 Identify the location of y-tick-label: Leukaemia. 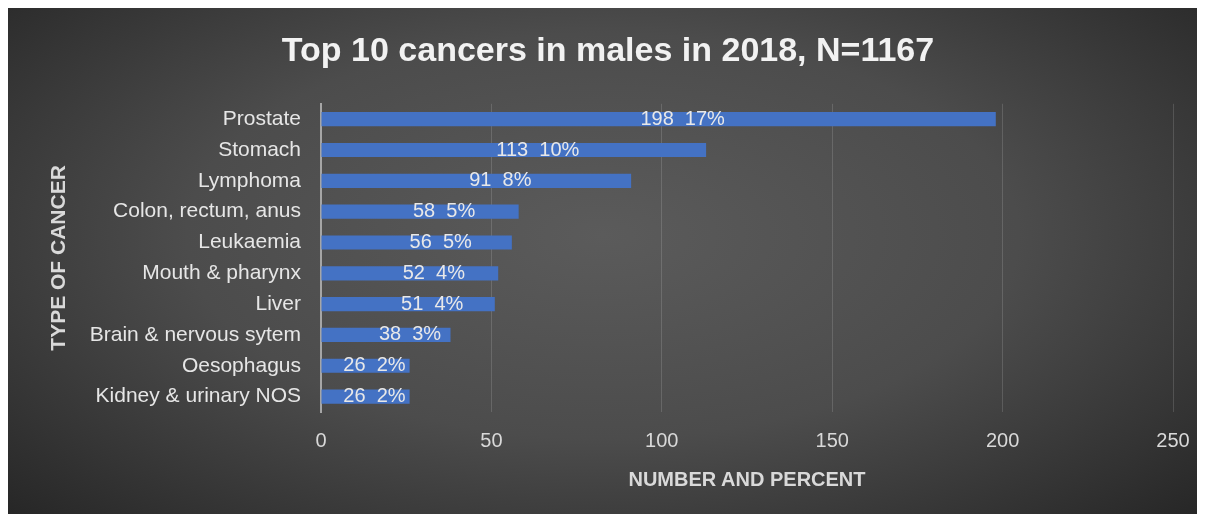
(250, 241).